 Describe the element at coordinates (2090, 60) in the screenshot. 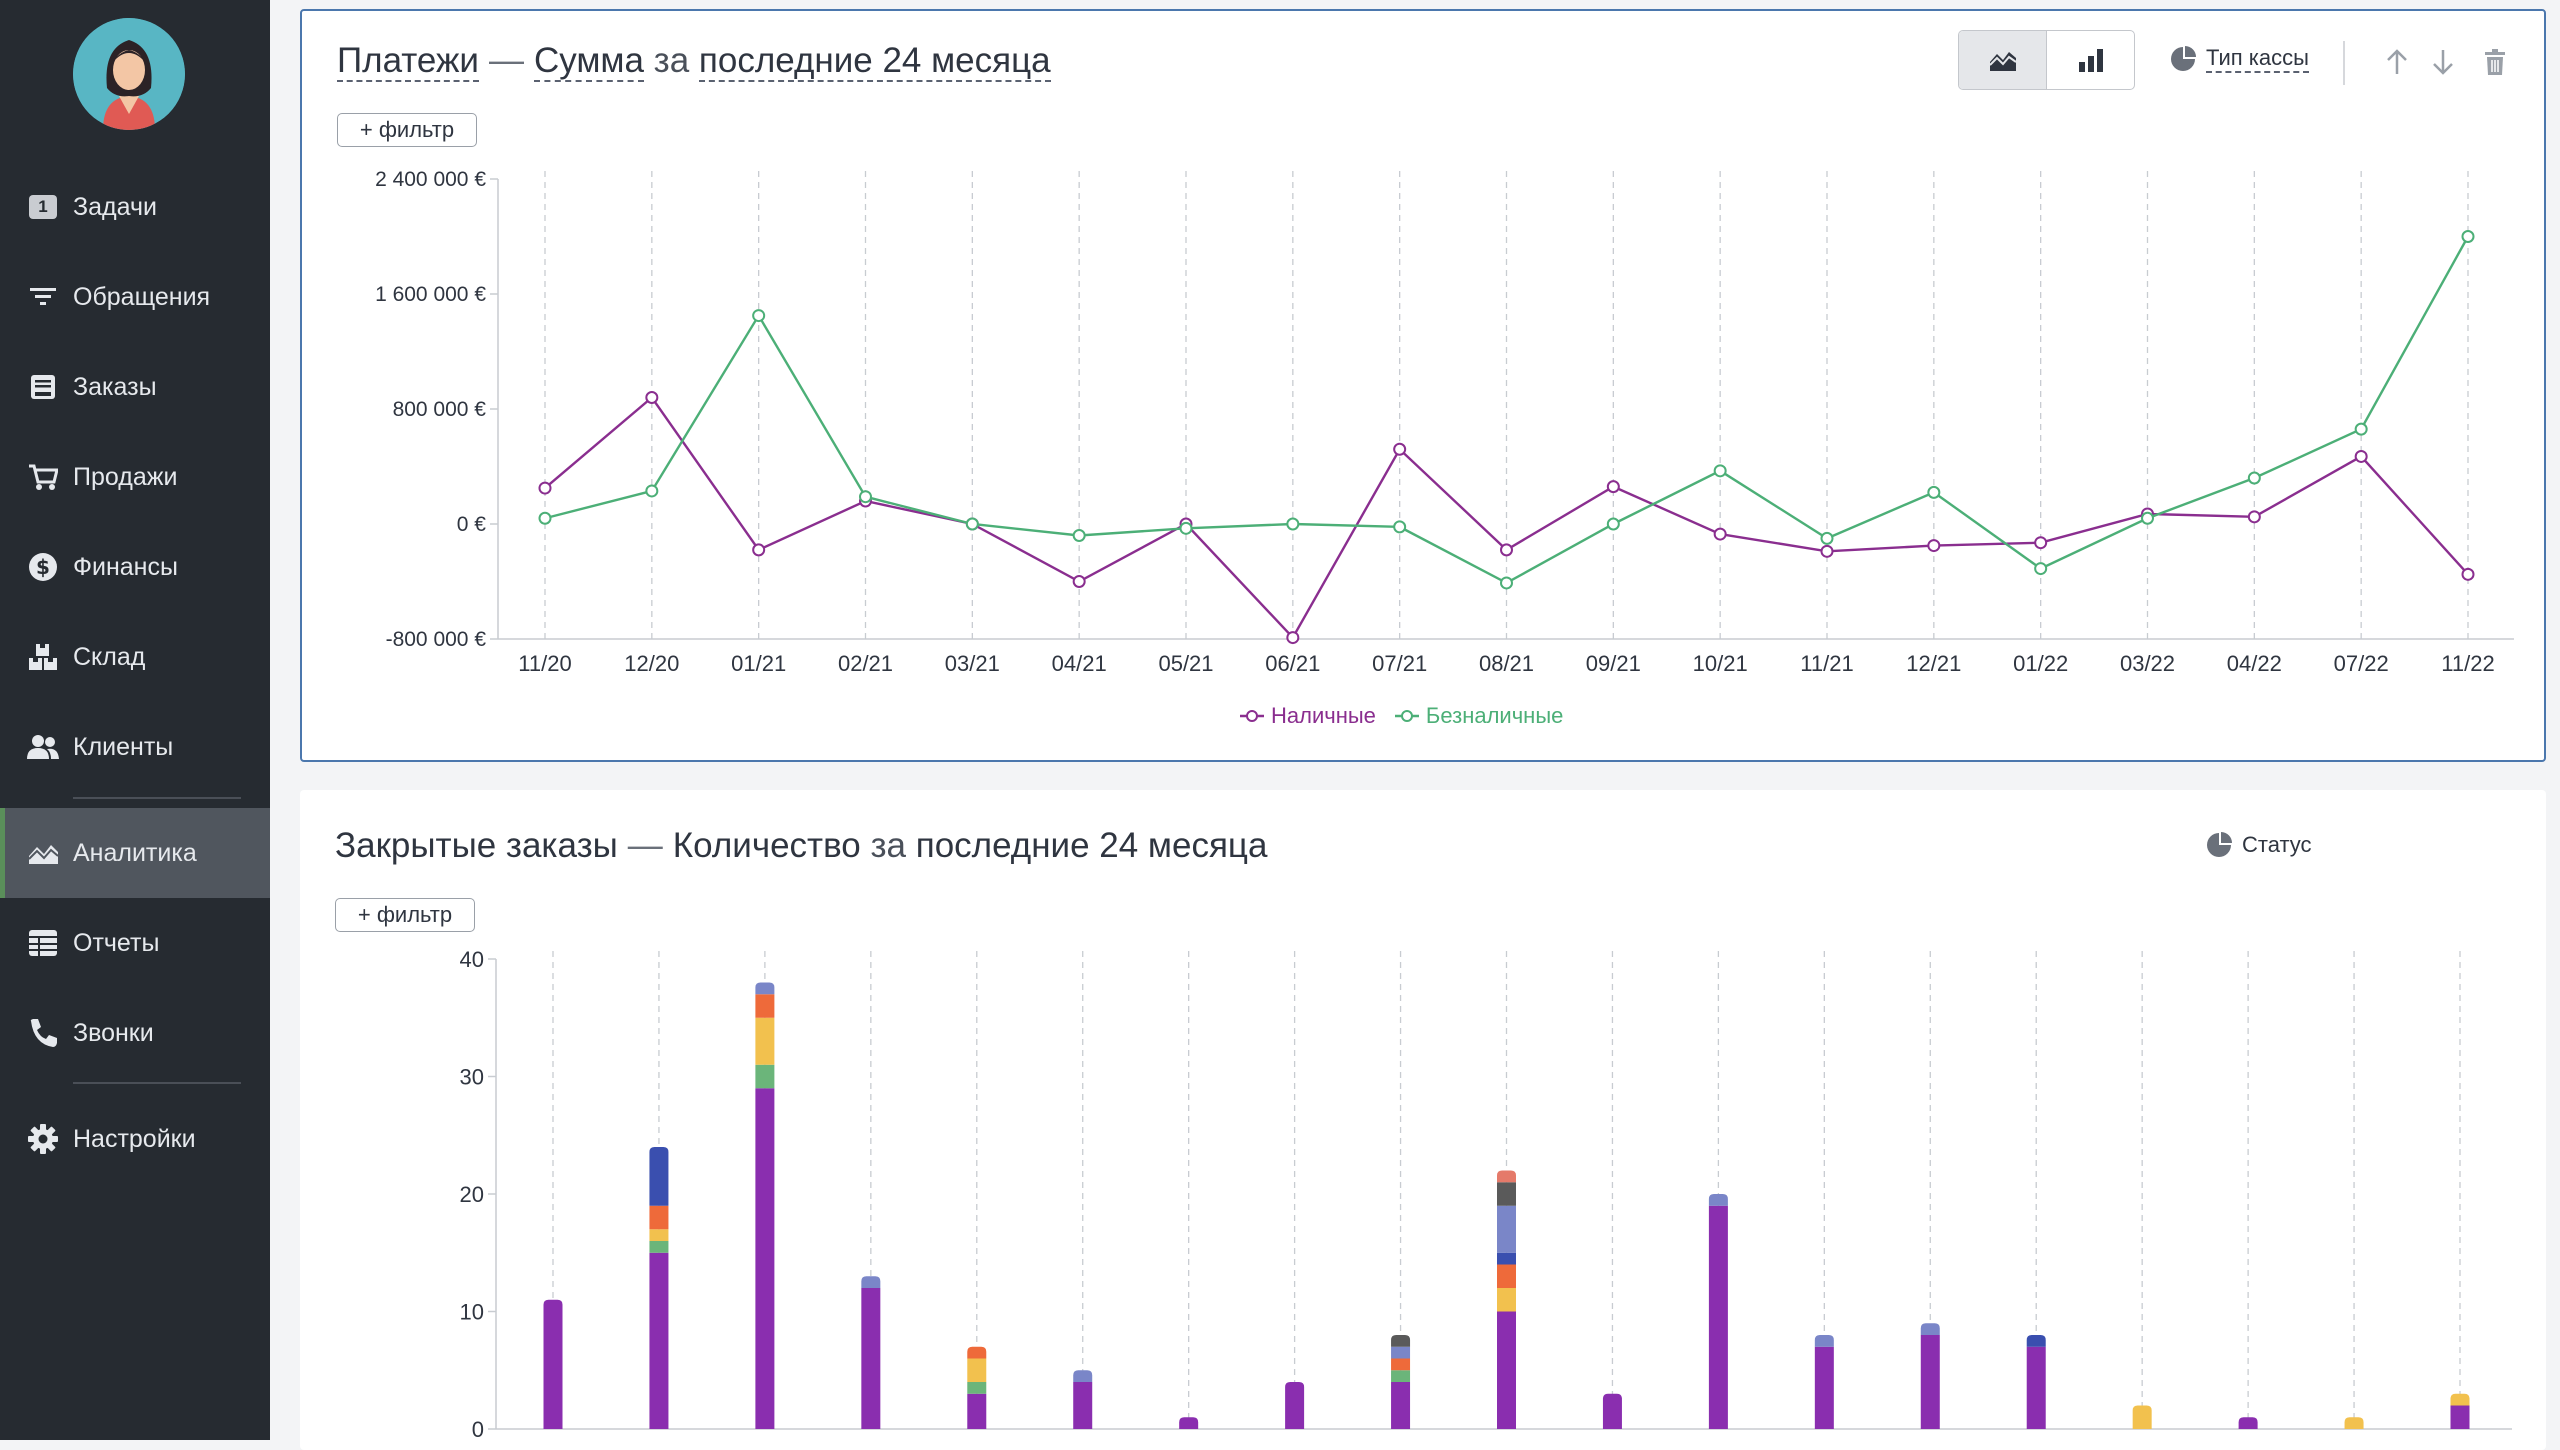

I see `bar-chart-view-button` at that location.